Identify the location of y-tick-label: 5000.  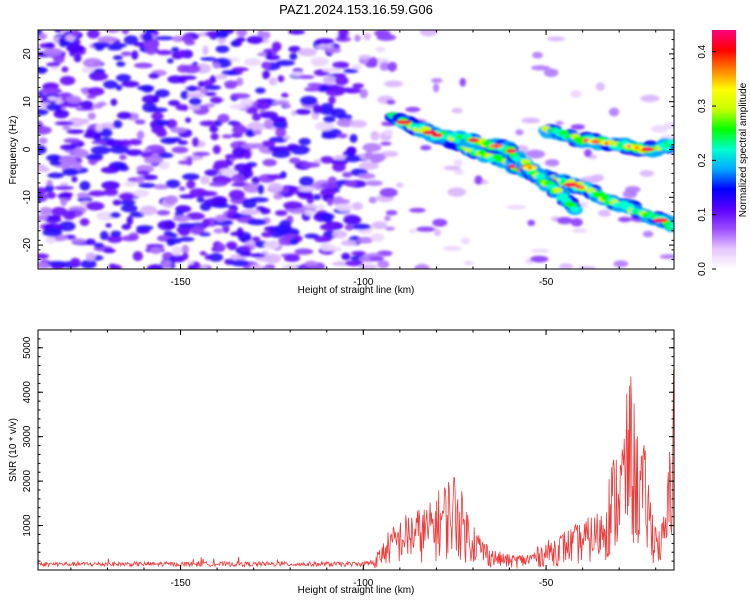
(27, 347).